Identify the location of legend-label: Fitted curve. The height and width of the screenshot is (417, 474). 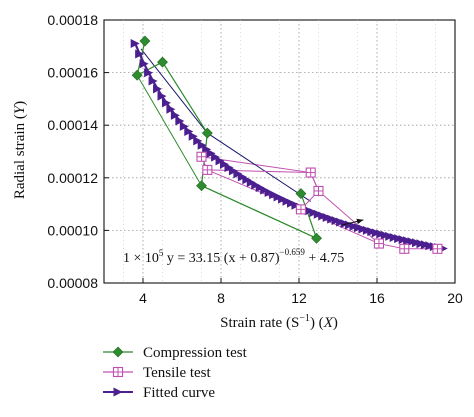
(179, 393).